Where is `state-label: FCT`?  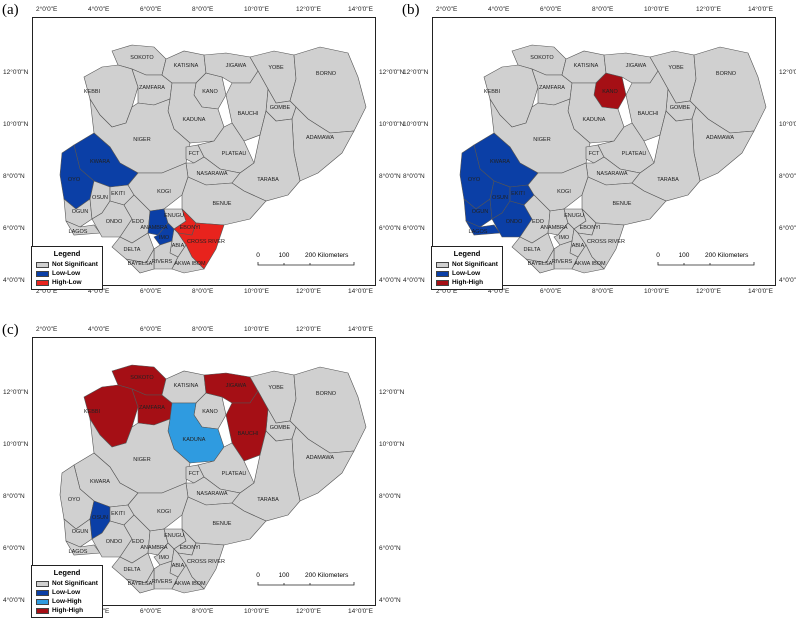
state-label: FCT is located at coordinates (594, 154).